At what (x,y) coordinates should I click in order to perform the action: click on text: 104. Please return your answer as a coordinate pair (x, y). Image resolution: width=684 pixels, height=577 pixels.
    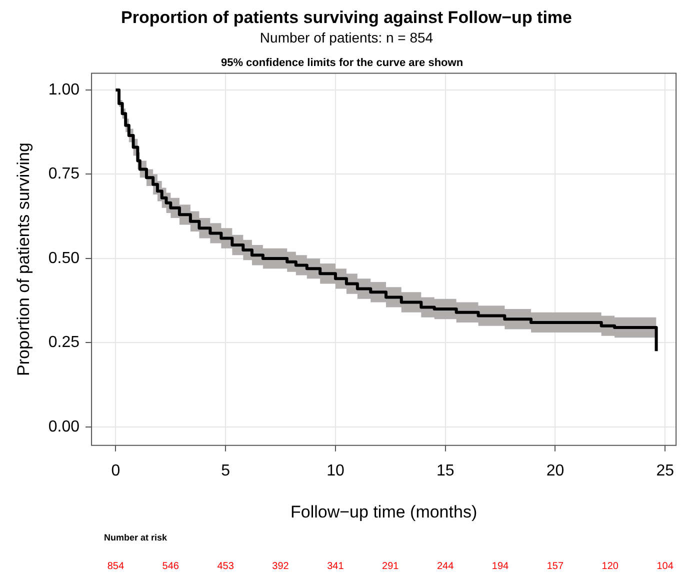
    Looking at the image, I should click on (665, 566).